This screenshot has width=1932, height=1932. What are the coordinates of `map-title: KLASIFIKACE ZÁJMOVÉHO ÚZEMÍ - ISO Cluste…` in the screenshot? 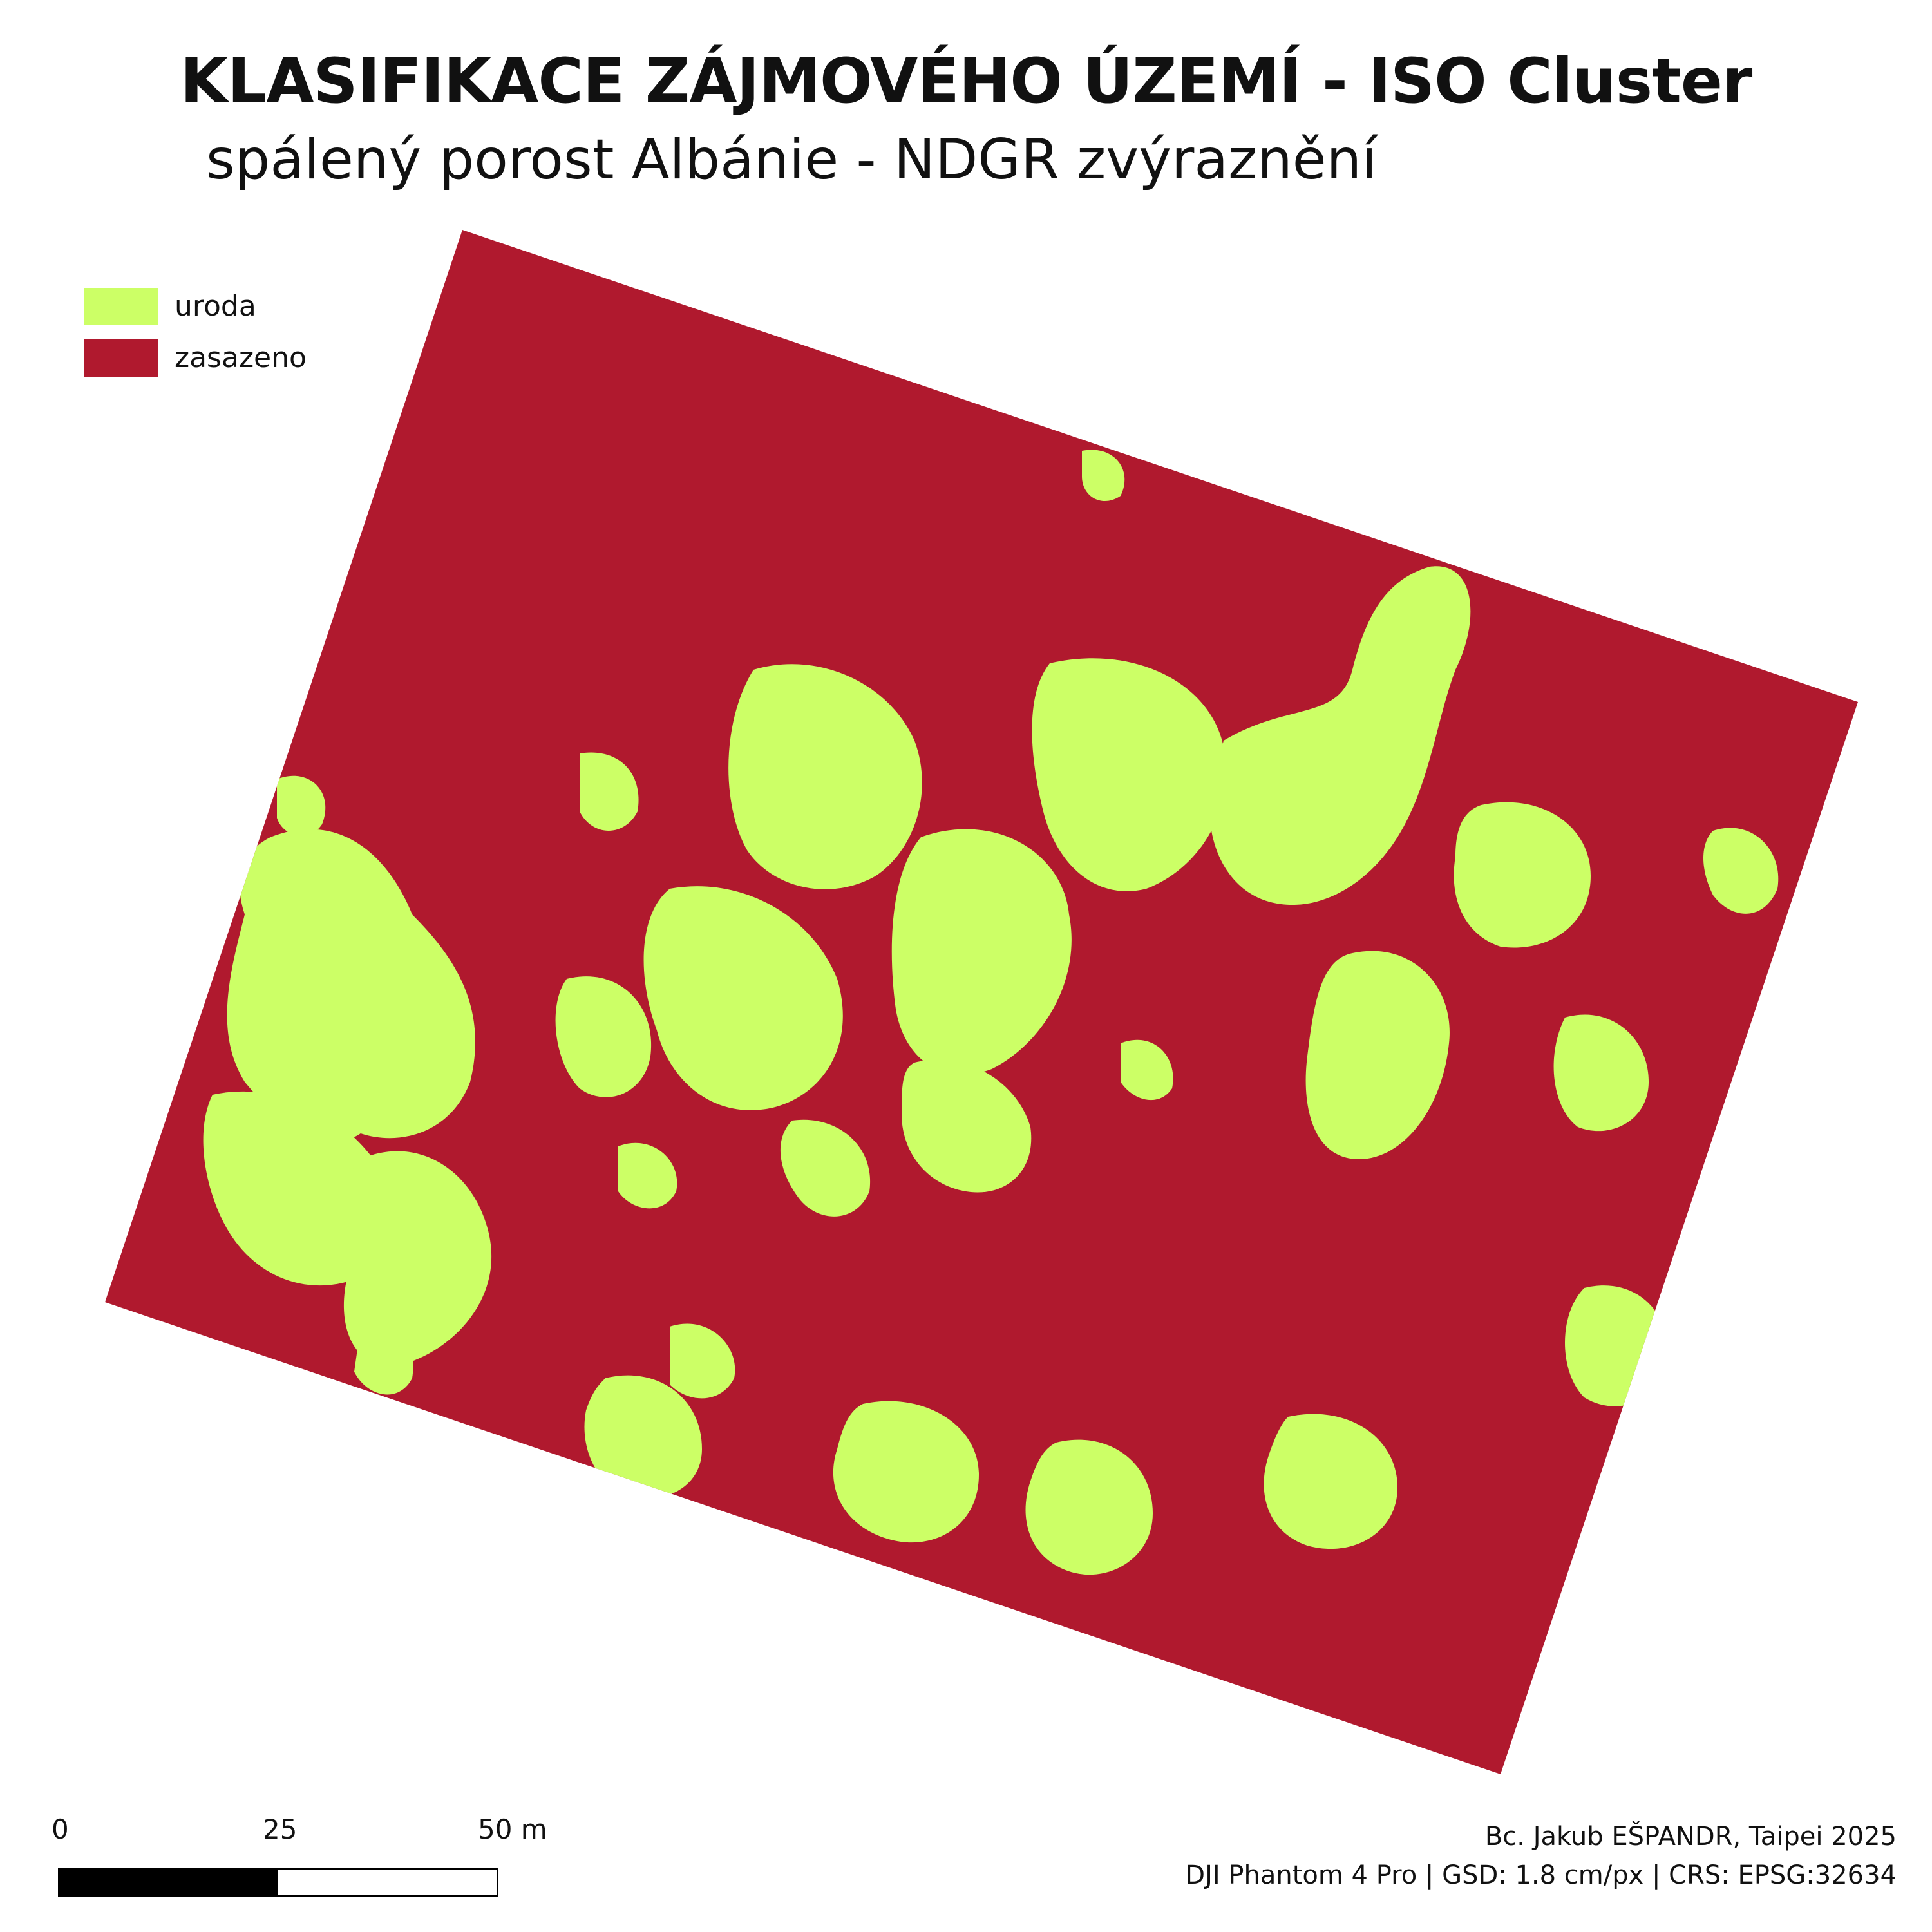 It's located at (967, 81).